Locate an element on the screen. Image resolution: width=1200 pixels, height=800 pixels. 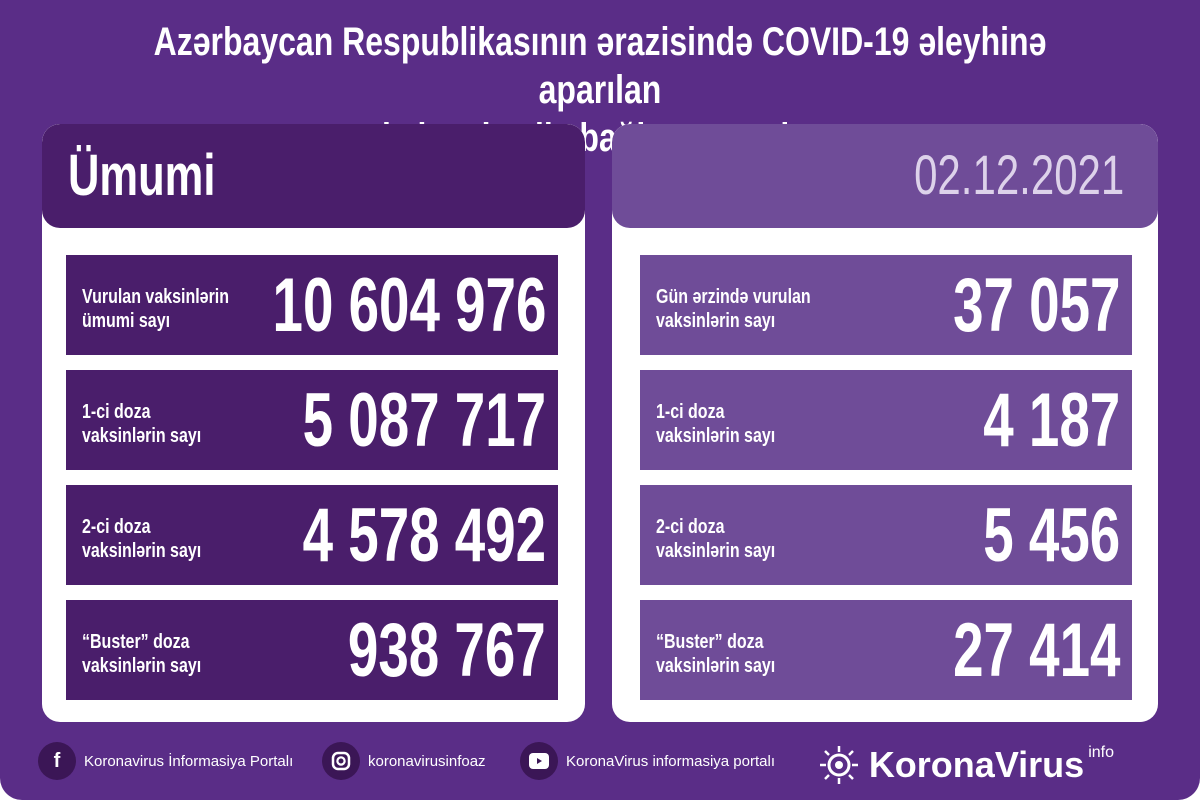
stat-value: 37 057 is located at coordinates (1036, 305).